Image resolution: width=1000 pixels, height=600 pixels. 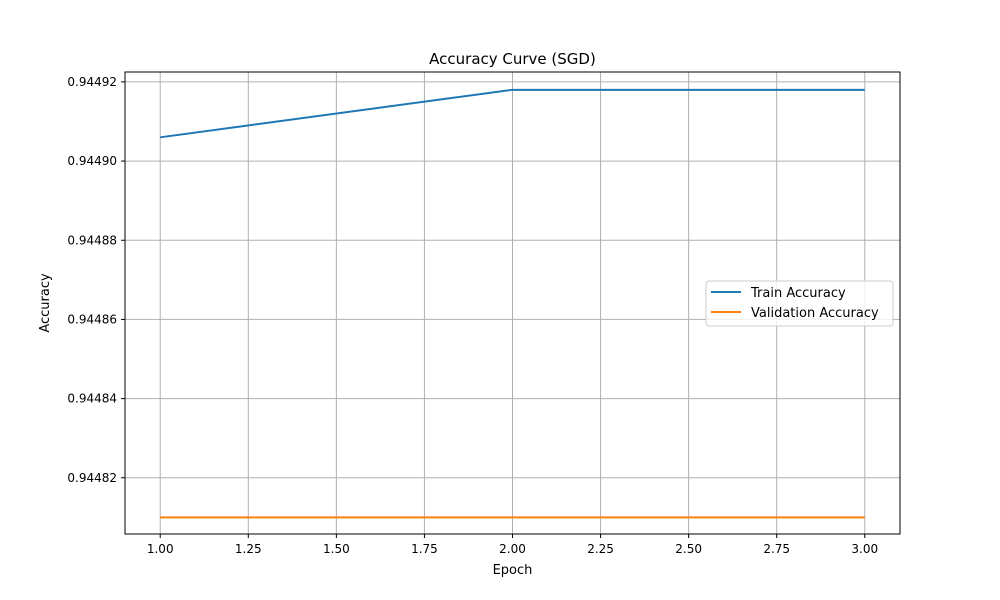 I want to click on x-tick-label: 1.00, so click(x=160, y=549).